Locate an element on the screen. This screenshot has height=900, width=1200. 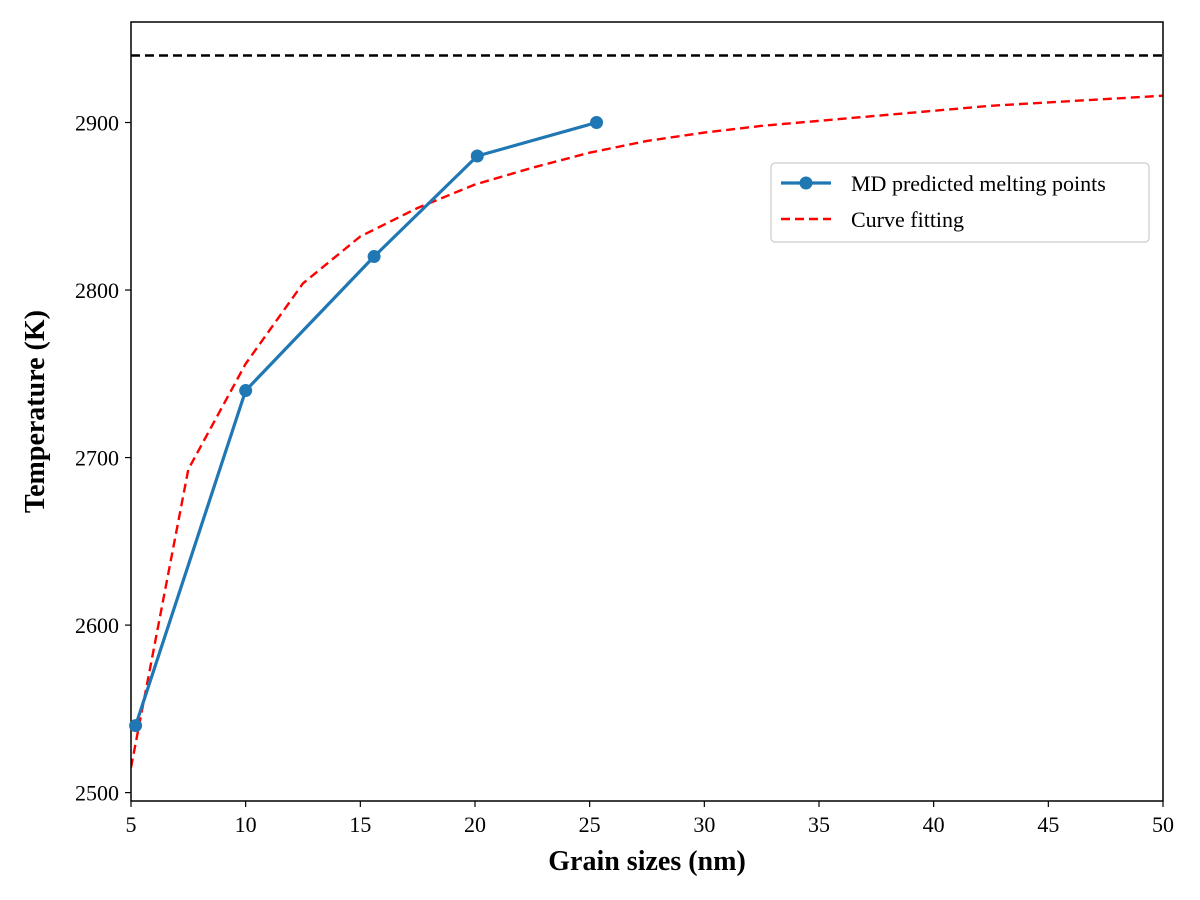
y-tick-label: 2700 is located at coordinates (97, 458).